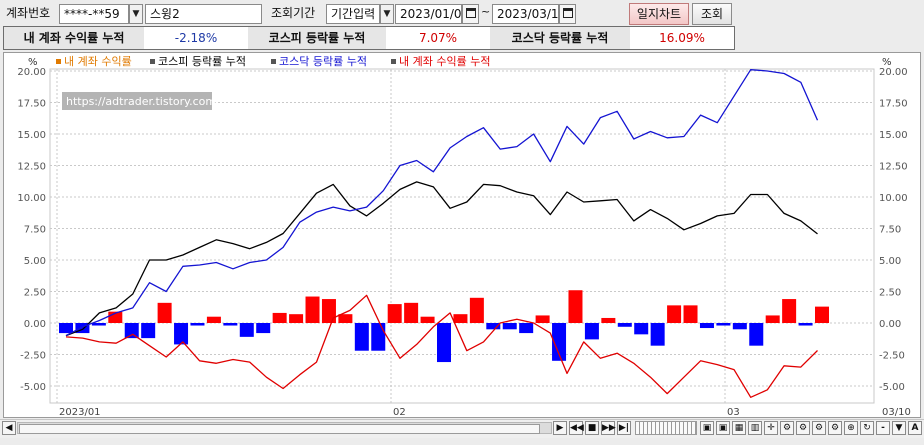  Describe the element at coordinates (739, 428) in the screenshot. I see `grid-view-icon: ▦` at that location.